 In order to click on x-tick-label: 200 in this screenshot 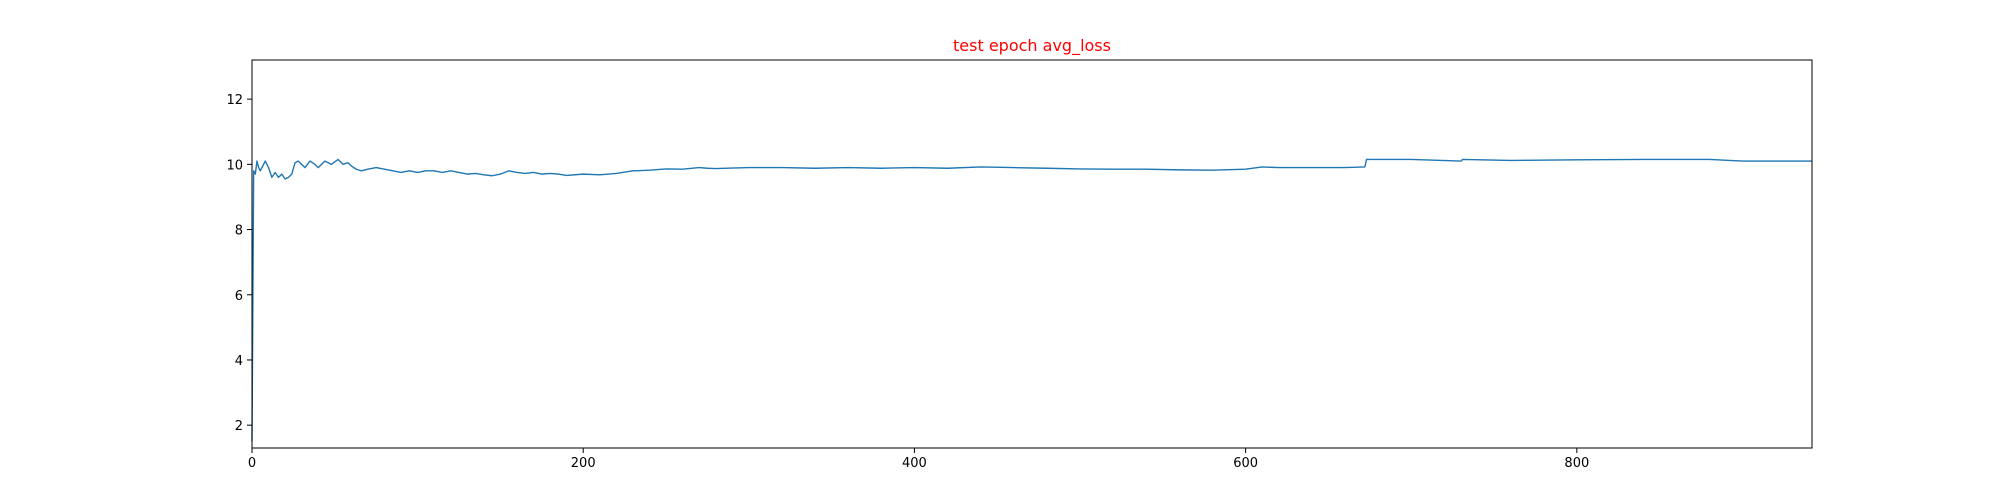, I will do `click(583, 463)`.